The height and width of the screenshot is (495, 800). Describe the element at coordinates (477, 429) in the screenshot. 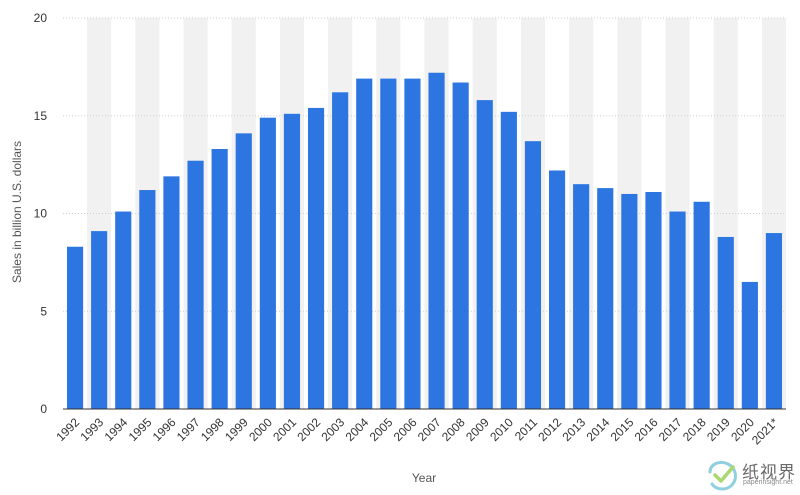

I see `x-tick-label: 2009` at that location.